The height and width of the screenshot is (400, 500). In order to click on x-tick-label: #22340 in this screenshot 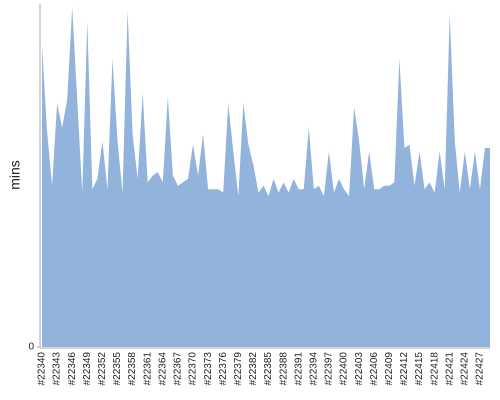, I will do `click(42, 369)`.